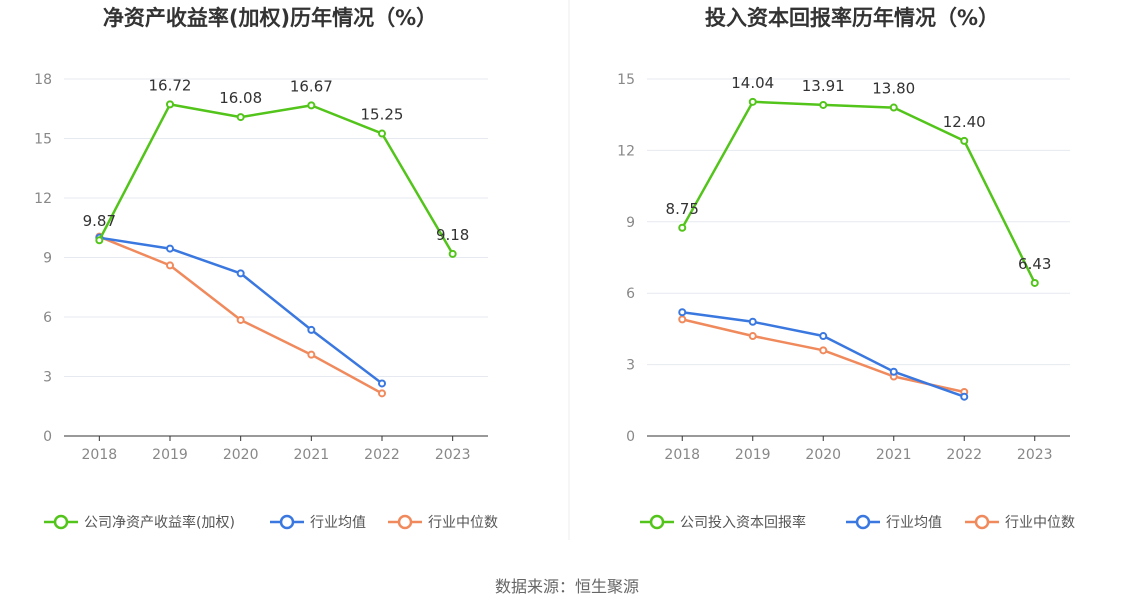 The height and width of the screenshot is (612, 1134). What do you see at coordinates (893, 89) in the screenshot?
I see `data-label: 13.80` at bounding box center [893, 89].